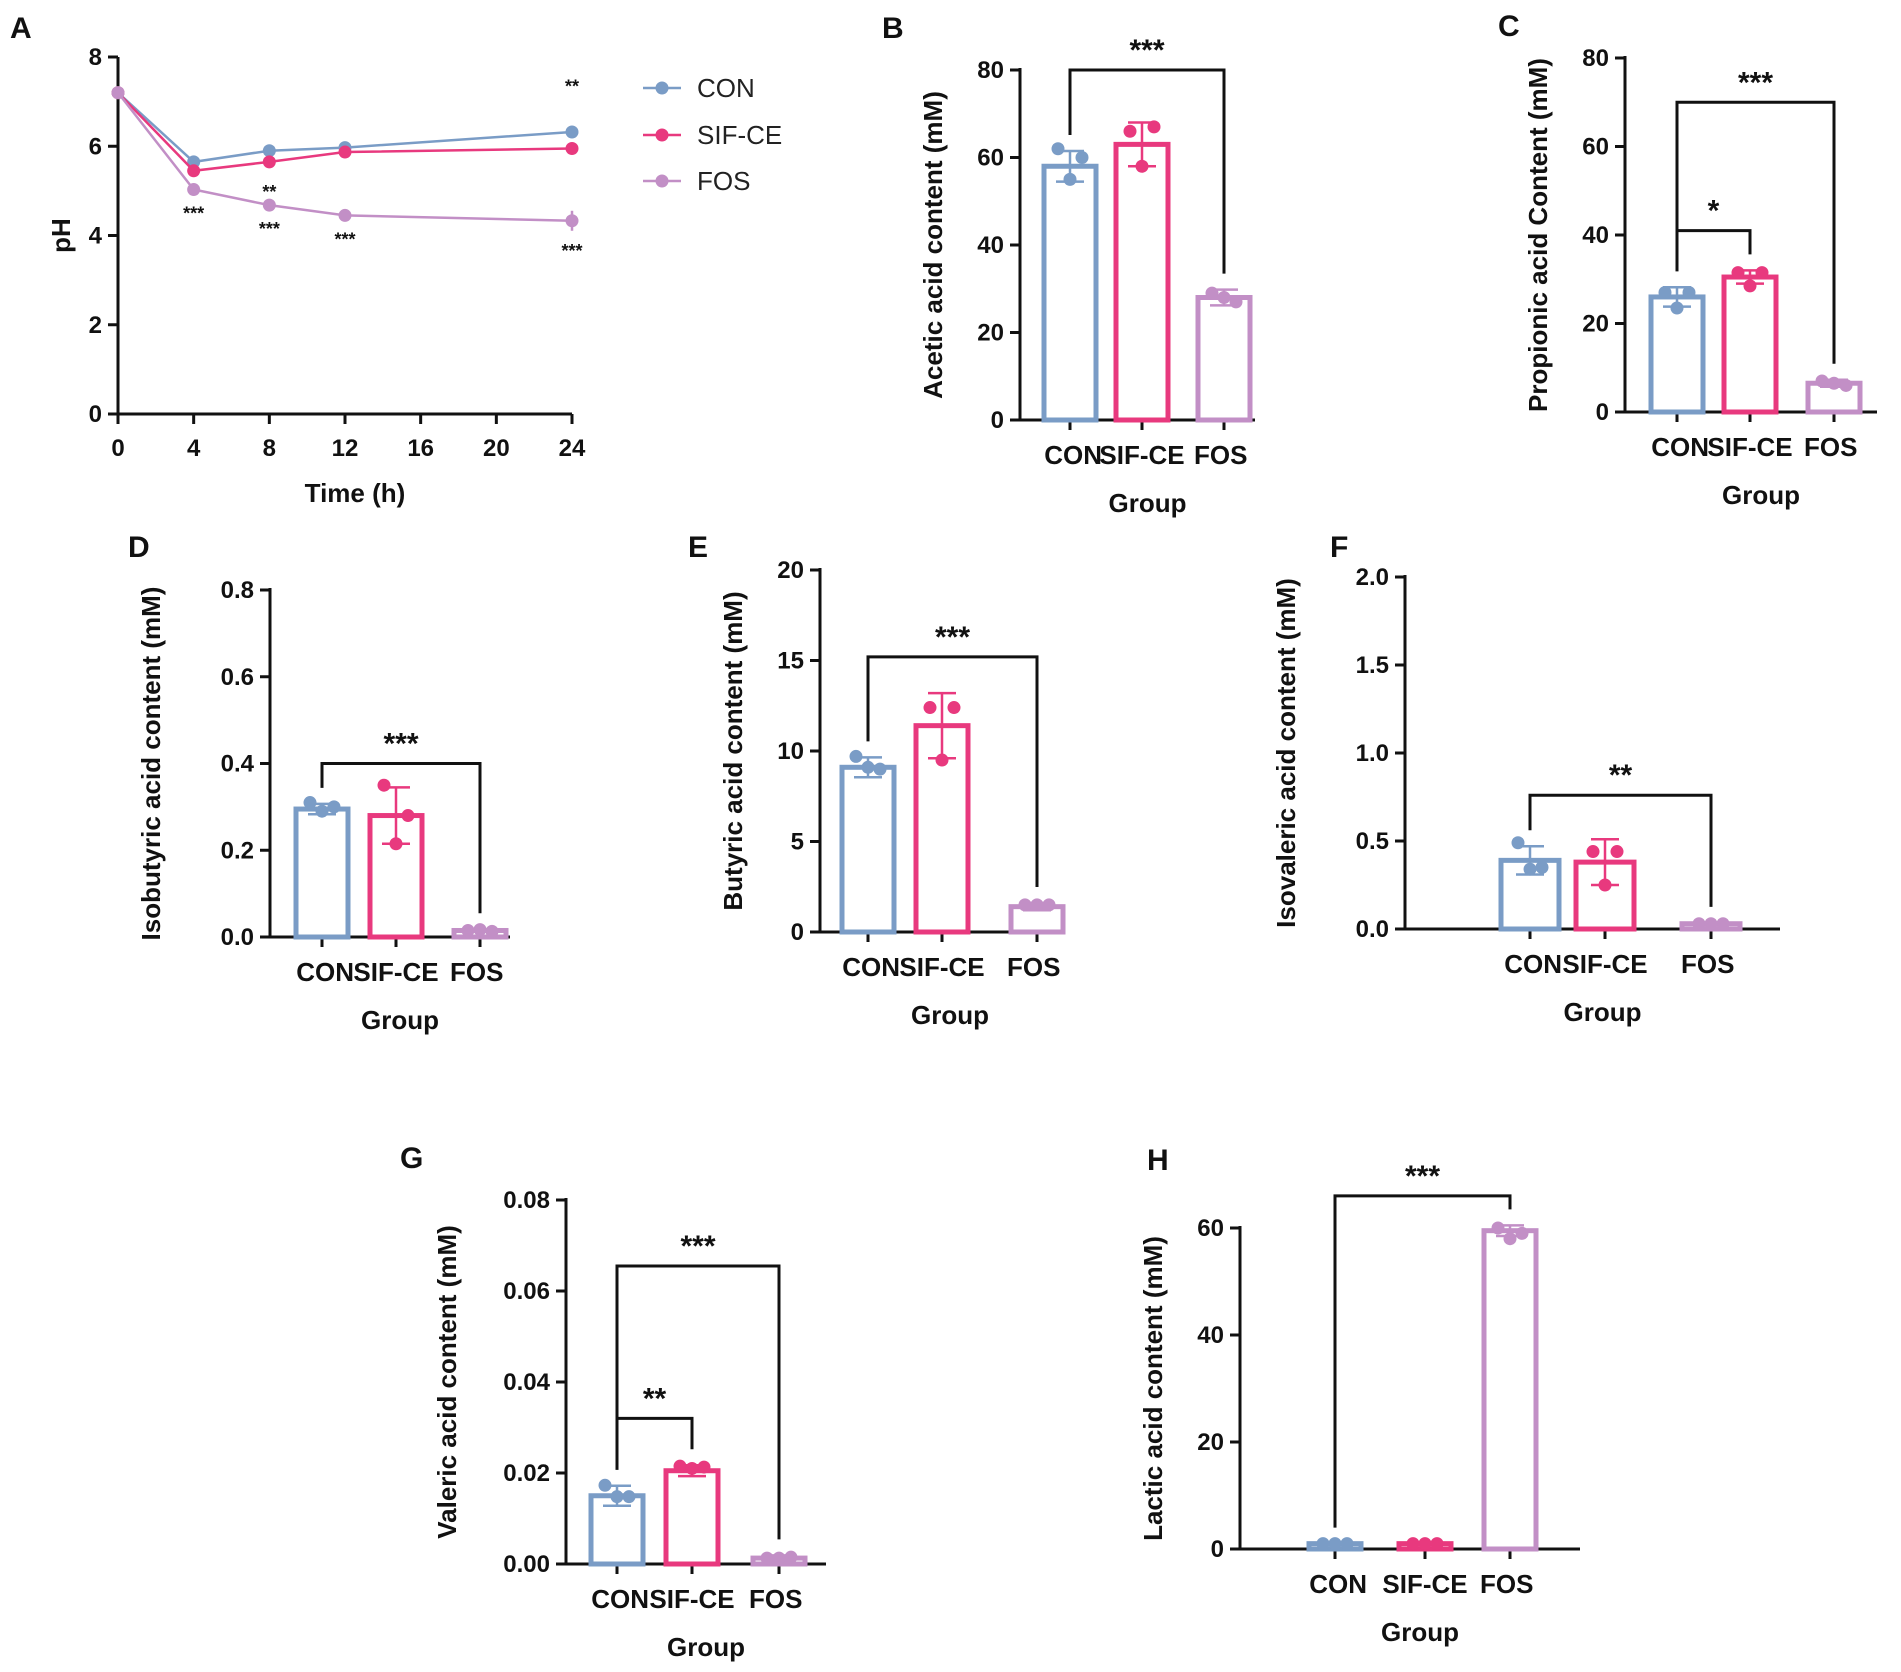  Describe the element at coordinates (797, 842) in the screenshot. I see `y-tick-label: 5` at that location.